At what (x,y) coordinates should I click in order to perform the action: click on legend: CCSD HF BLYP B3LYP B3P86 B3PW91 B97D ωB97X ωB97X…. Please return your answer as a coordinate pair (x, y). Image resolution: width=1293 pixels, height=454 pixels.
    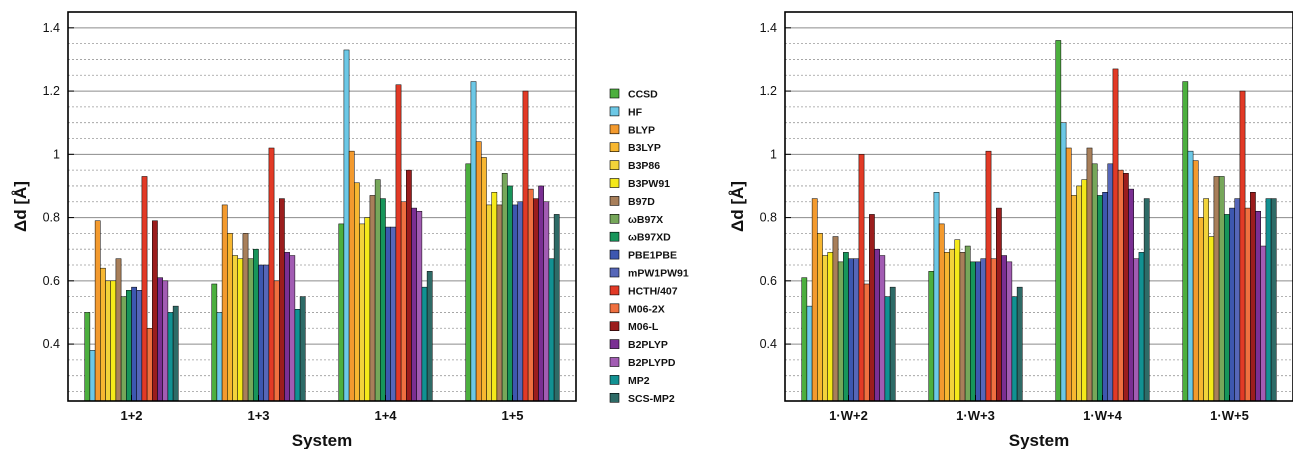
    Looking at the image, I should click on (649, 246).